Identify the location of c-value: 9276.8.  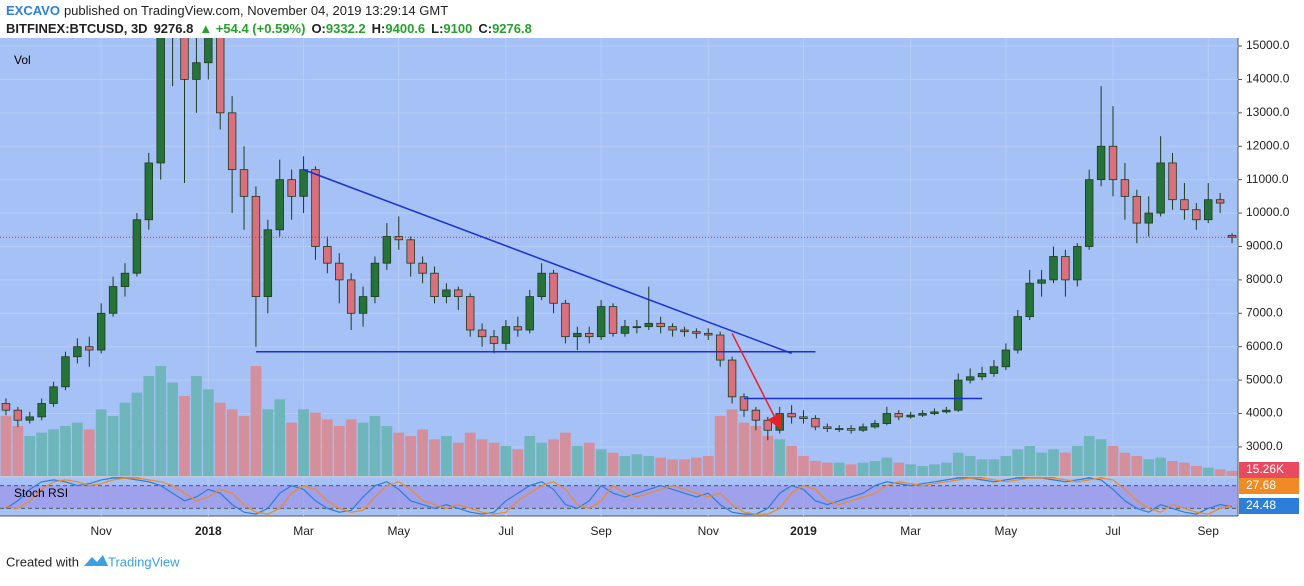
(512, 28).